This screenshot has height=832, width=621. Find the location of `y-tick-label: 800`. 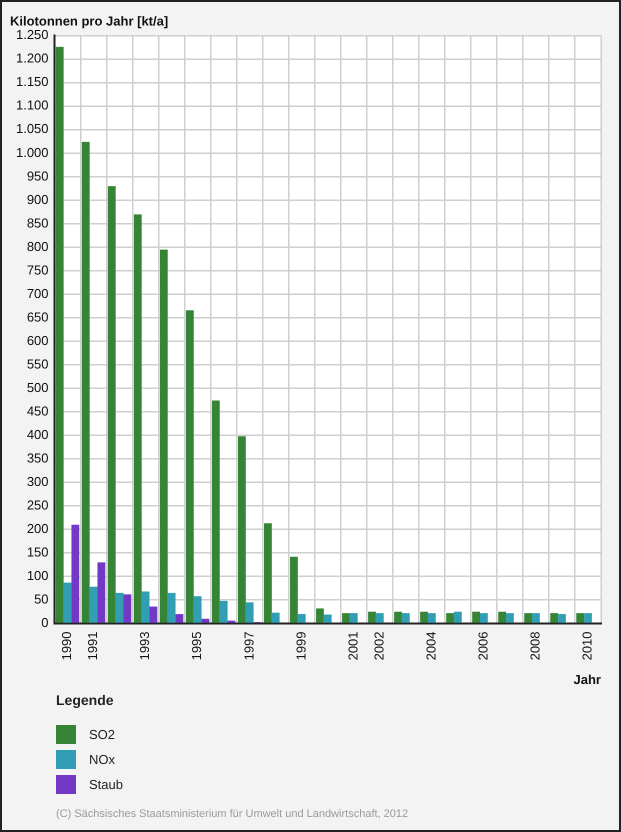

y-tick-label: 800 is located at coordinates (37, 246).